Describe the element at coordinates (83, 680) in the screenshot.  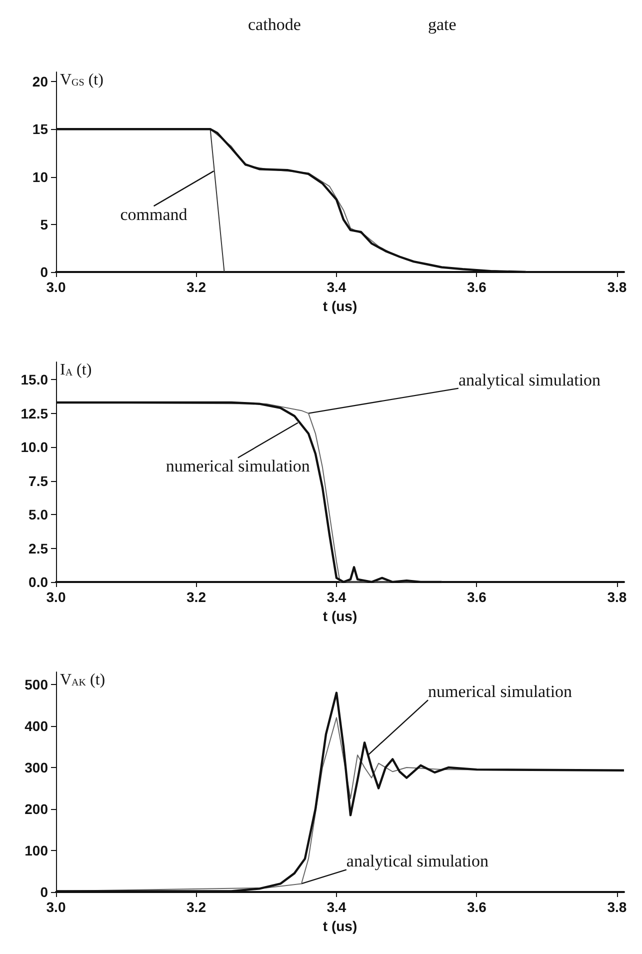
I see `y-axis-title: VAK (t)` at that location.